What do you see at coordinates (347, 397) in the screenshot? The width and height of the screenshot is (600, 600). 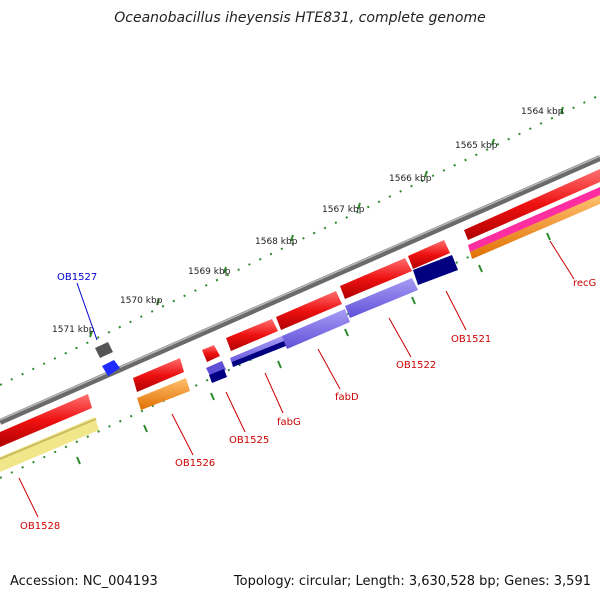 I see `label-fabd: fabD` at bounding box center [347, 397].